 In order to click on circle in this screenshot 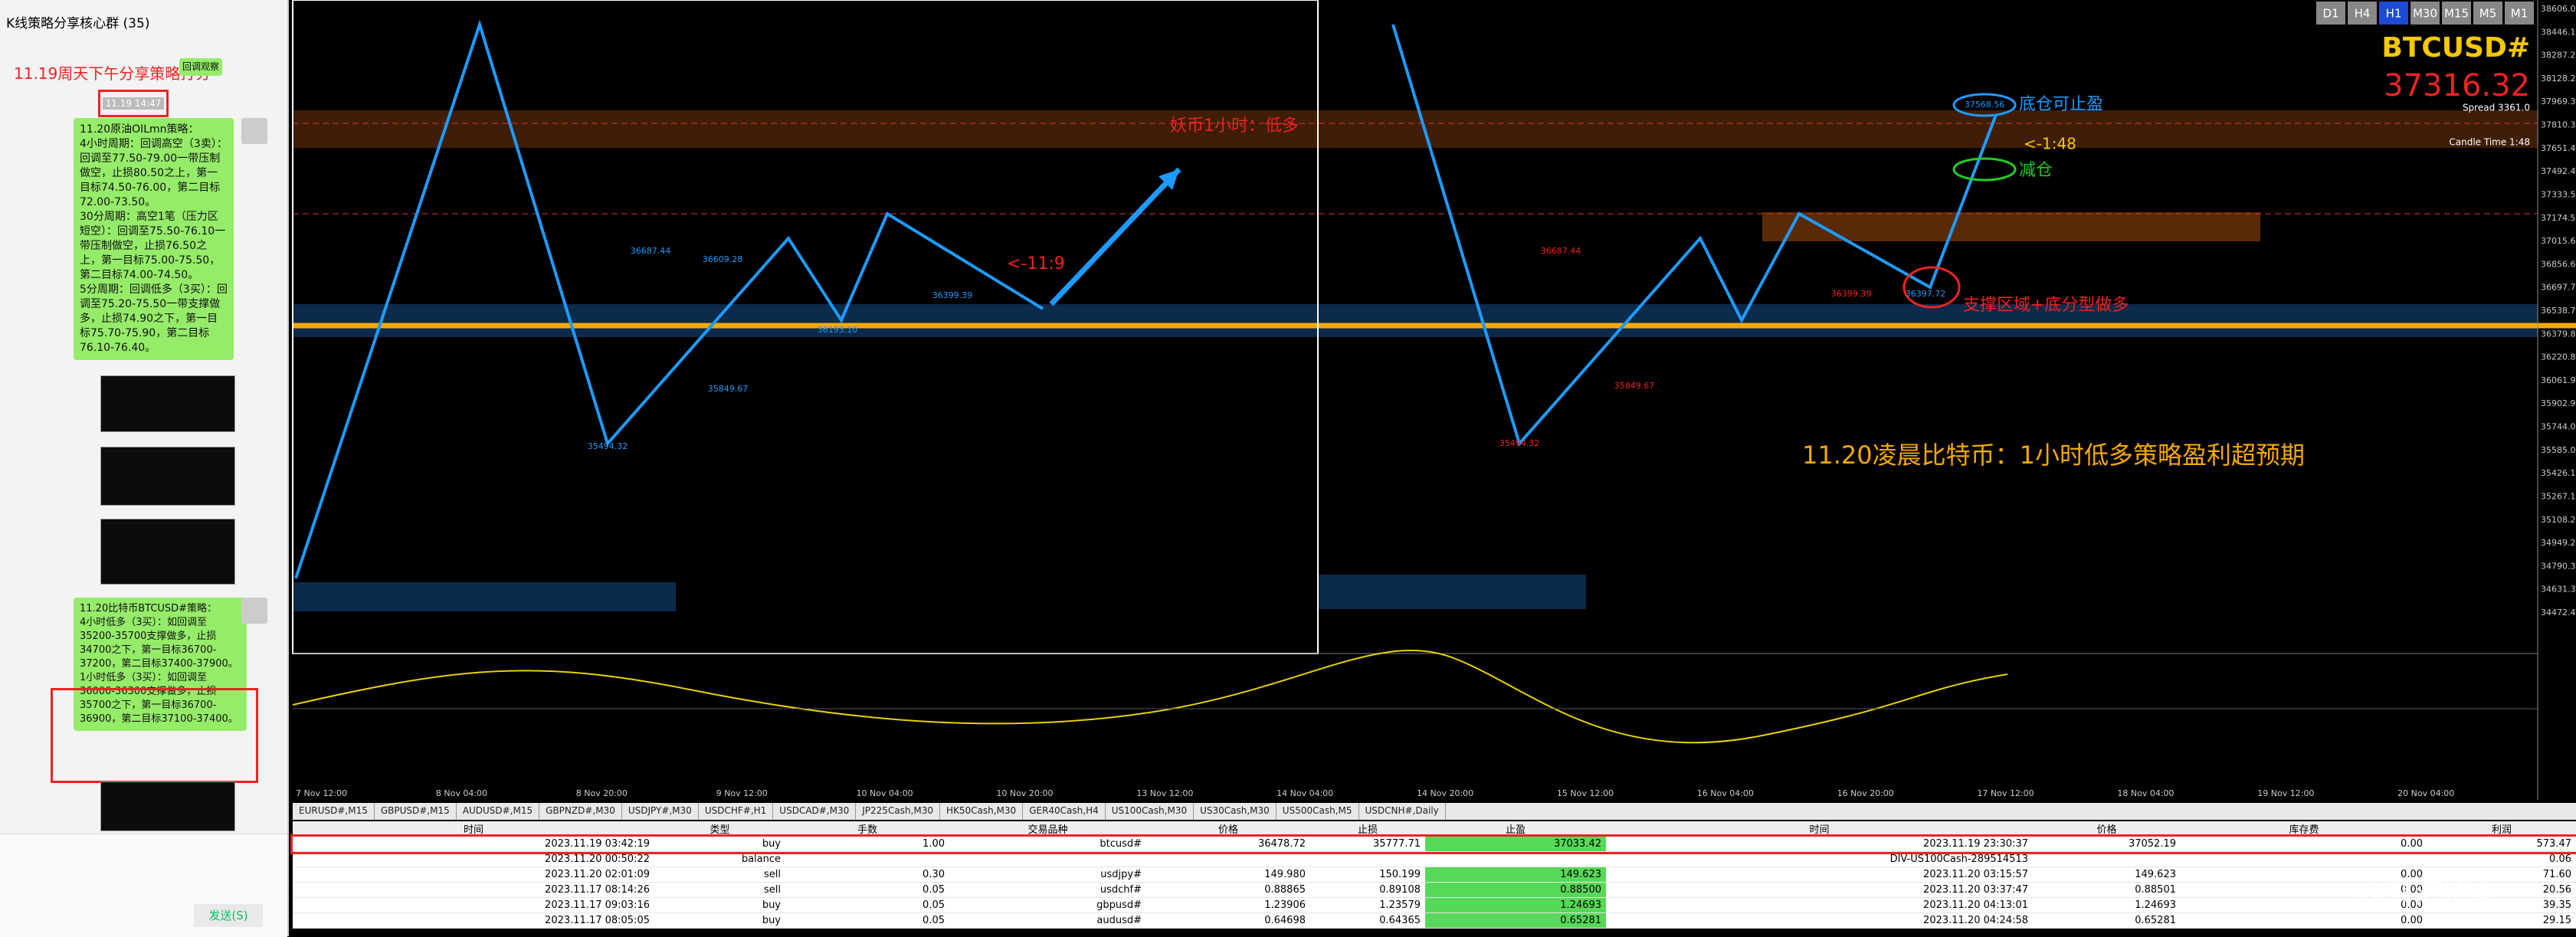, I will do `click(1985, 105)`.